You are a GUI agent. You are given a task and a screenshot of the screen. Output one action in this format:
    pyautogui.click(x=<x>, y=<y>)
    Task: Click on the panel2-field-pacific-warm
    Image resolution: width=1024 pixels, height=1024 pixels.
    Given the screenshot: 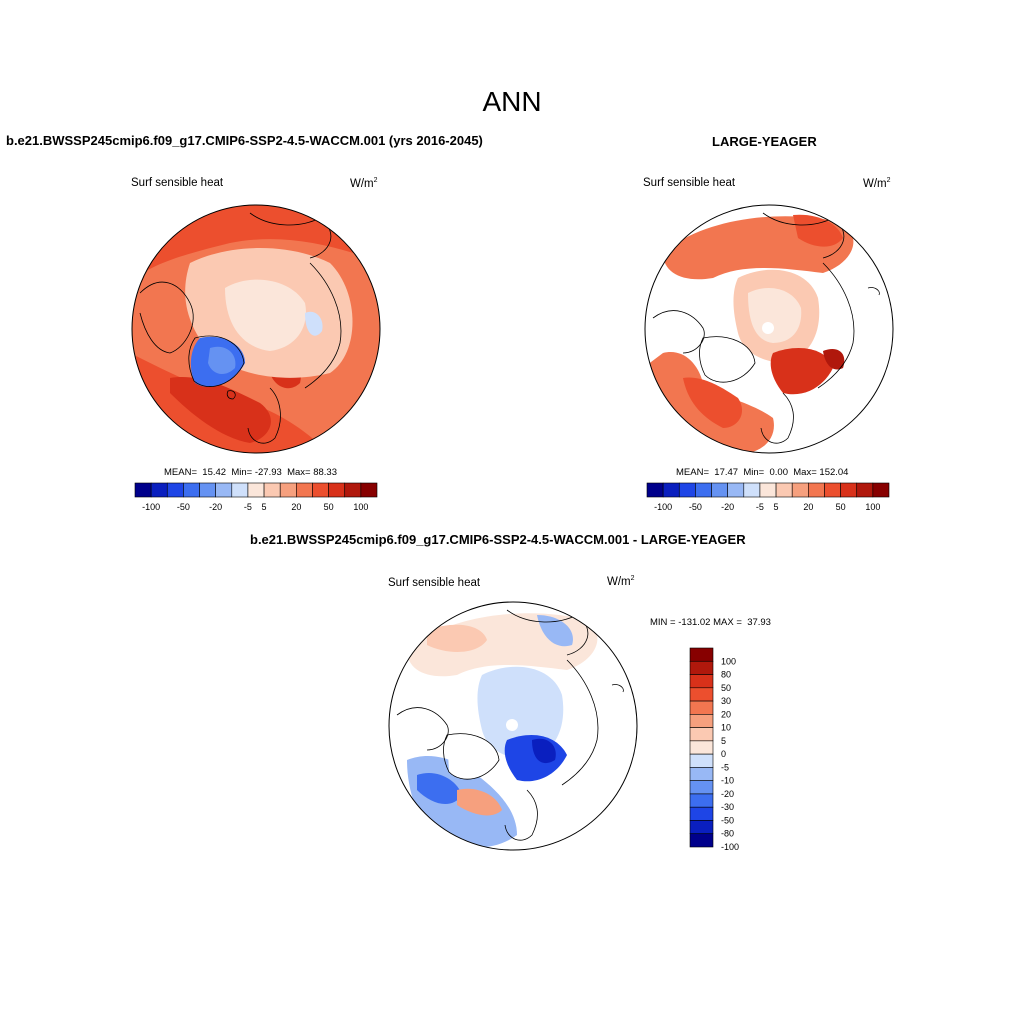 What is the action you would take?
    pyautogui.click(x=818, y=230)
    